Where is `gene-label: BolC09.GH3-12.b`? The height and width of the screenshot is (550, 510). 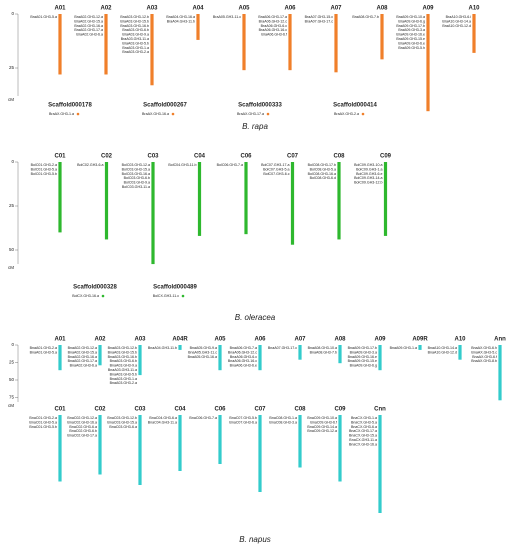 gene-label: BolC09.GH3-12.b is located at coordinates (368, 183).